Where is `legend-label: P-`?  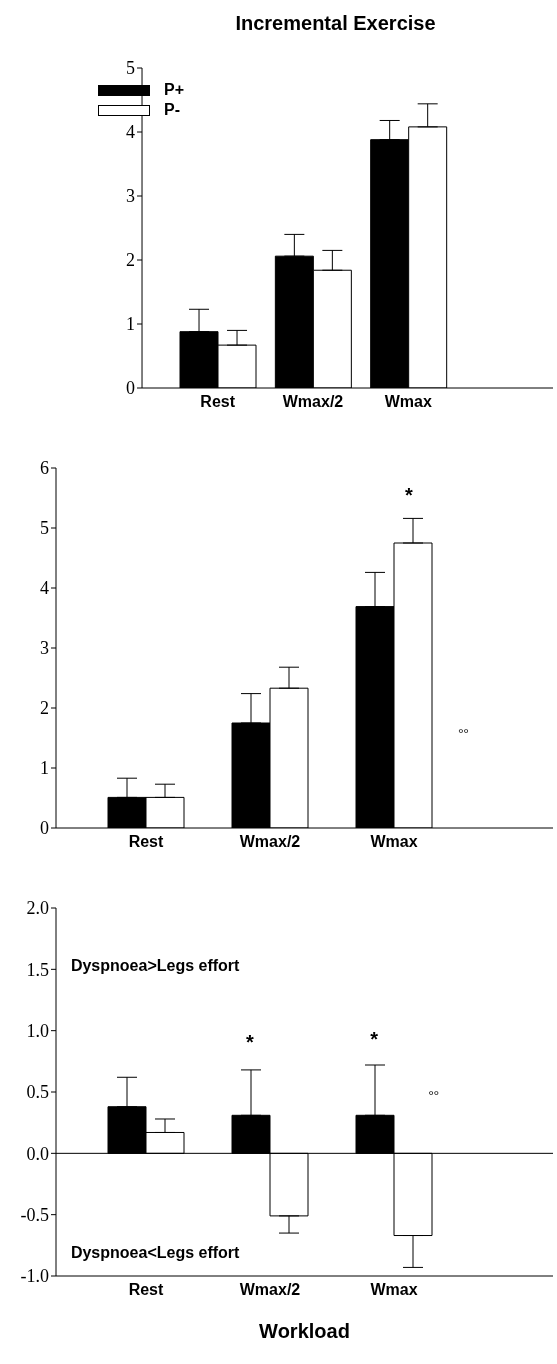 legend-label: P- is located at coordinates (172, 110).